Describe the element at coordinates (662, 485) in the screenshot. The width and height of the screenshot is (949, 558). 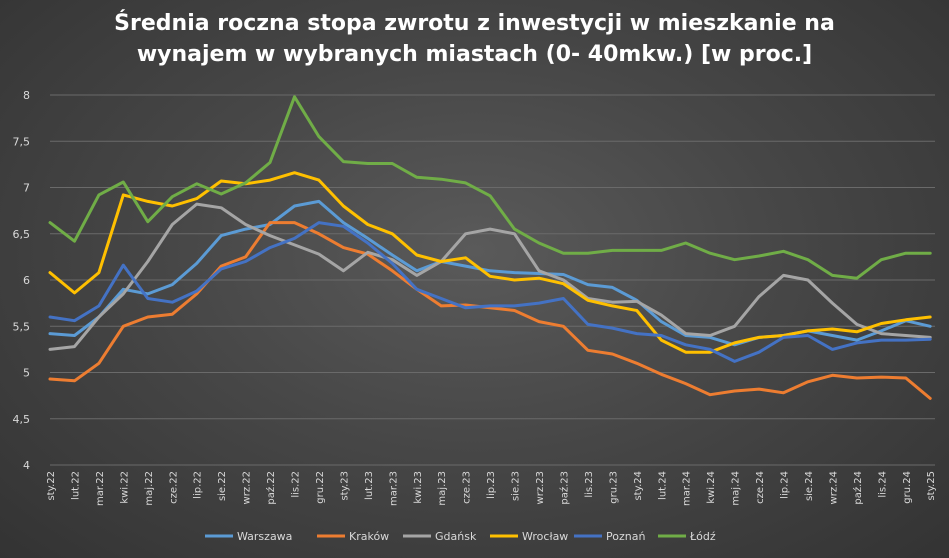
I see `x-tick-label: lut.24` at that location.